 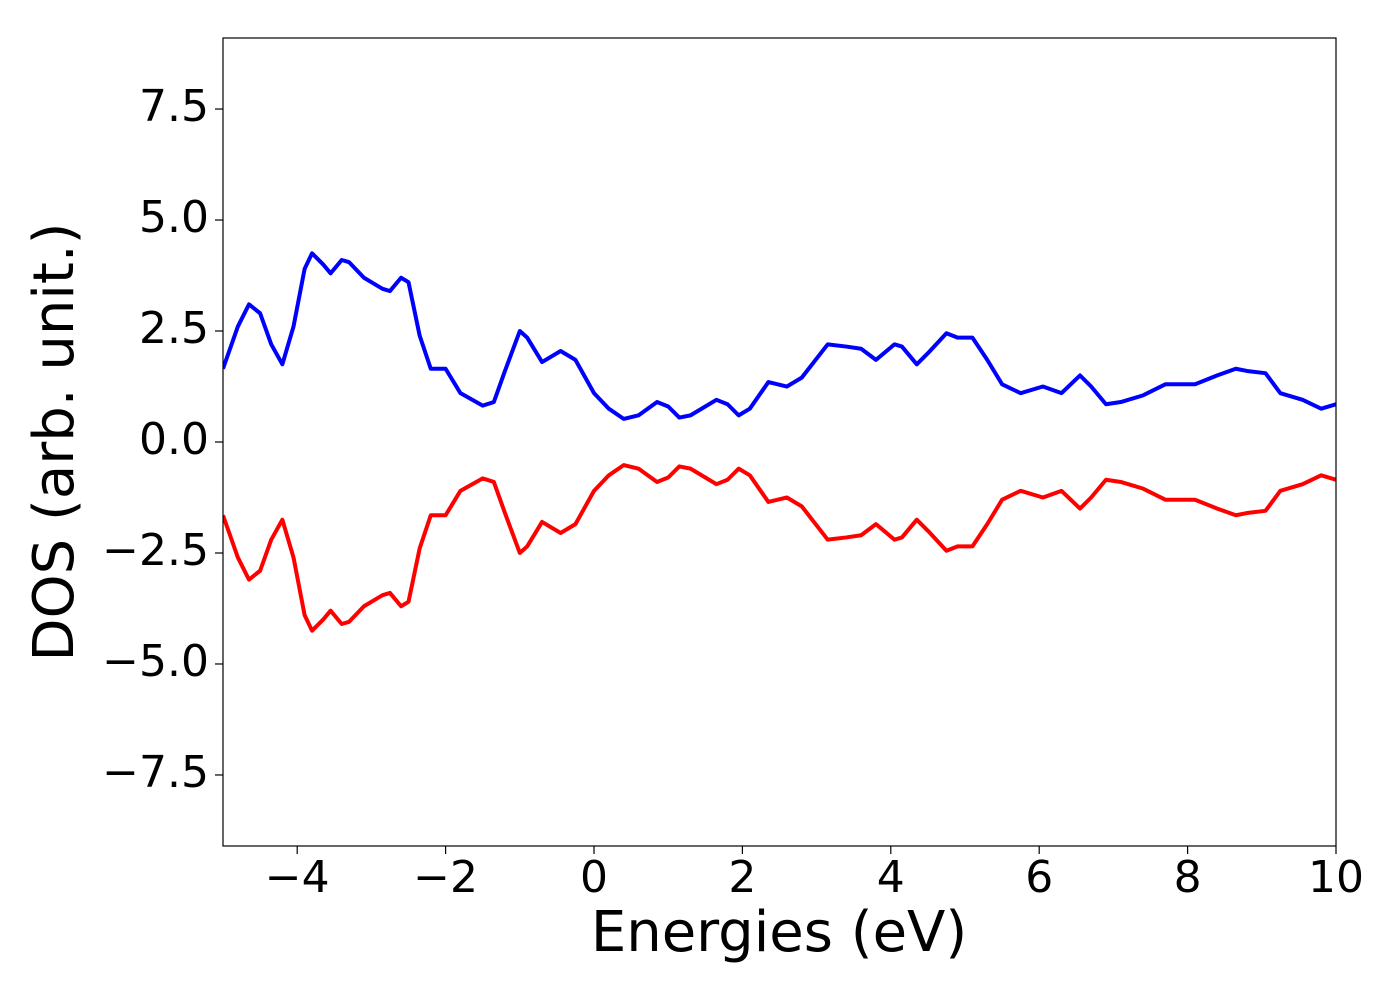 What do you see at coordinates (174, 328) in the screenshot?
I see `y-tick-label: 2.5` at bounding box center [174, 328].